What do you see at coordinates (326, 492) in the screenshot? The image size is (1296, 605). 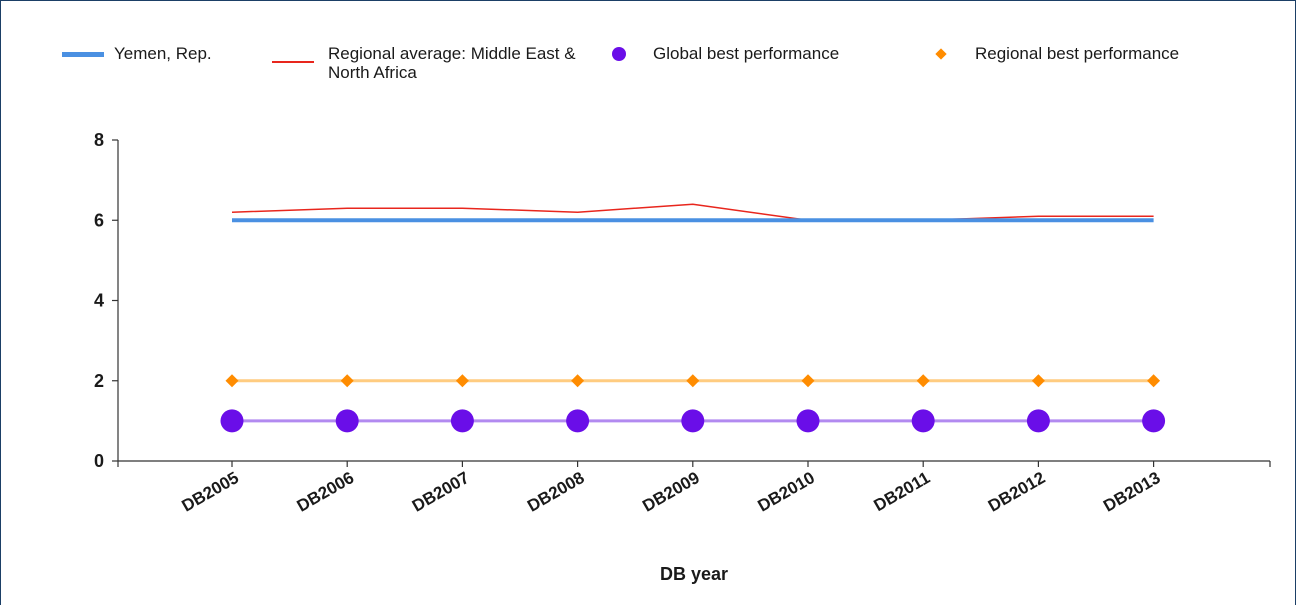 I see `x-tick-label: DB2006` at bounding box center [326, 492].